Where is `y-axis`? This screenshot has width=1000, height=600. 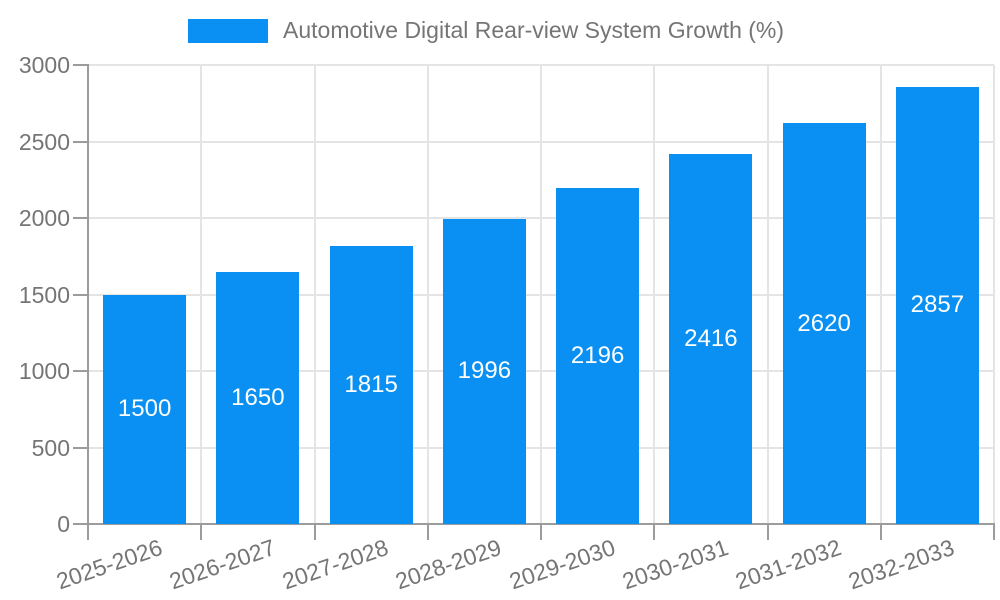
y-axis is located at coordinates (88, 294).